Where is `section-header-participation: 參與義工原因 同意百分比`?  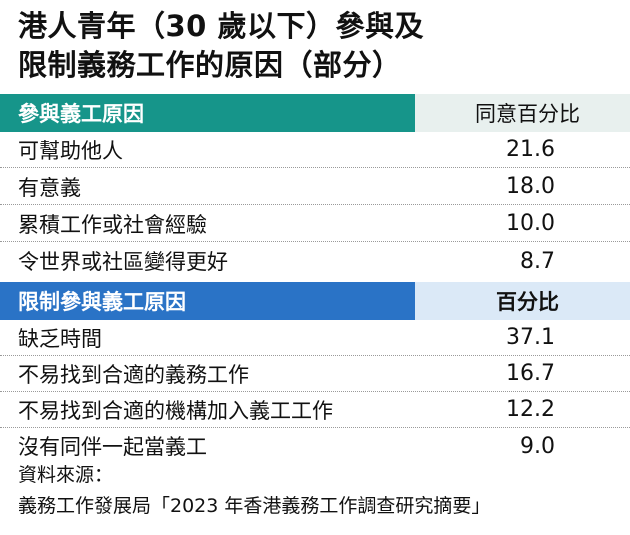 section-header-participation: 參與義工原因 同意百分比 is located at coordinates (315, 113).